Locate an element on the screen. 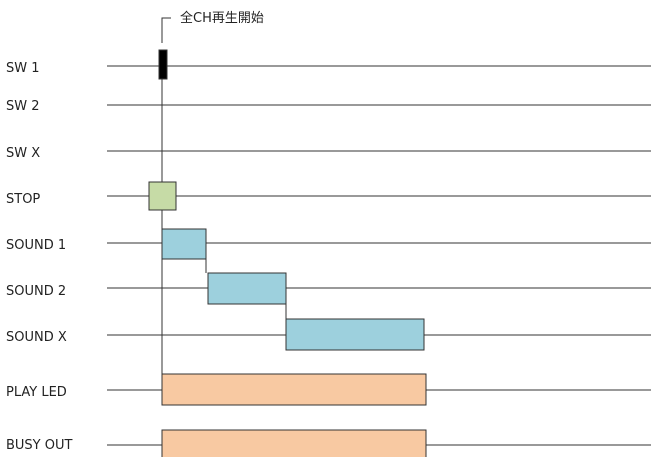 The width and height of the screenshot is (651, 457). pulse-sound2 is located at coordinates (247, 288).